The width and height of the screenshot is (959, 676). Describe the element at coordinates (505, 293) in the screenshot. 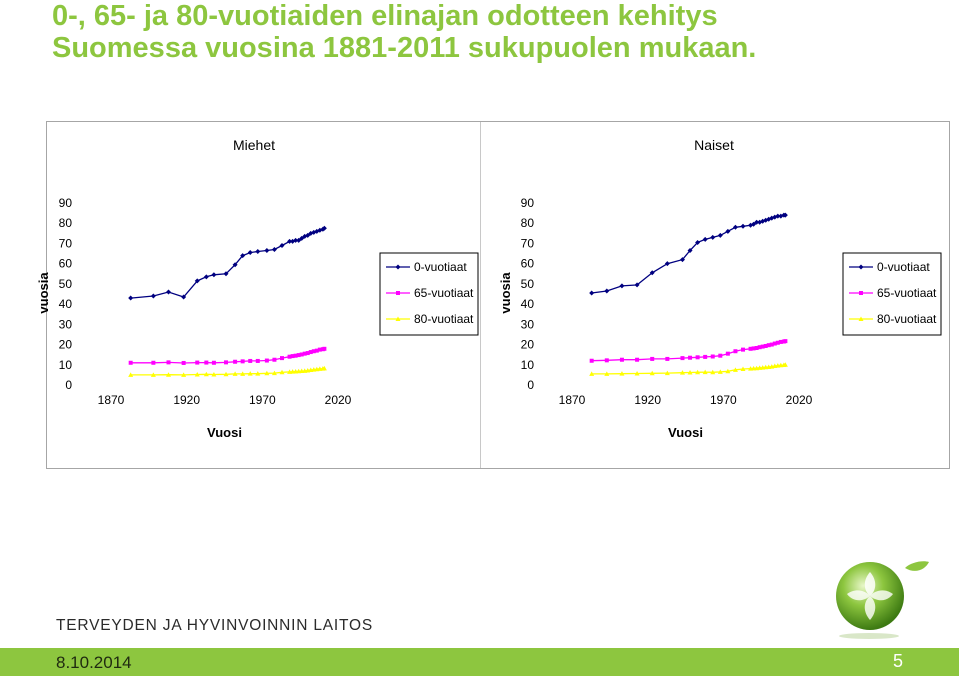

I see `y-axis-label: vuosia` at that location.